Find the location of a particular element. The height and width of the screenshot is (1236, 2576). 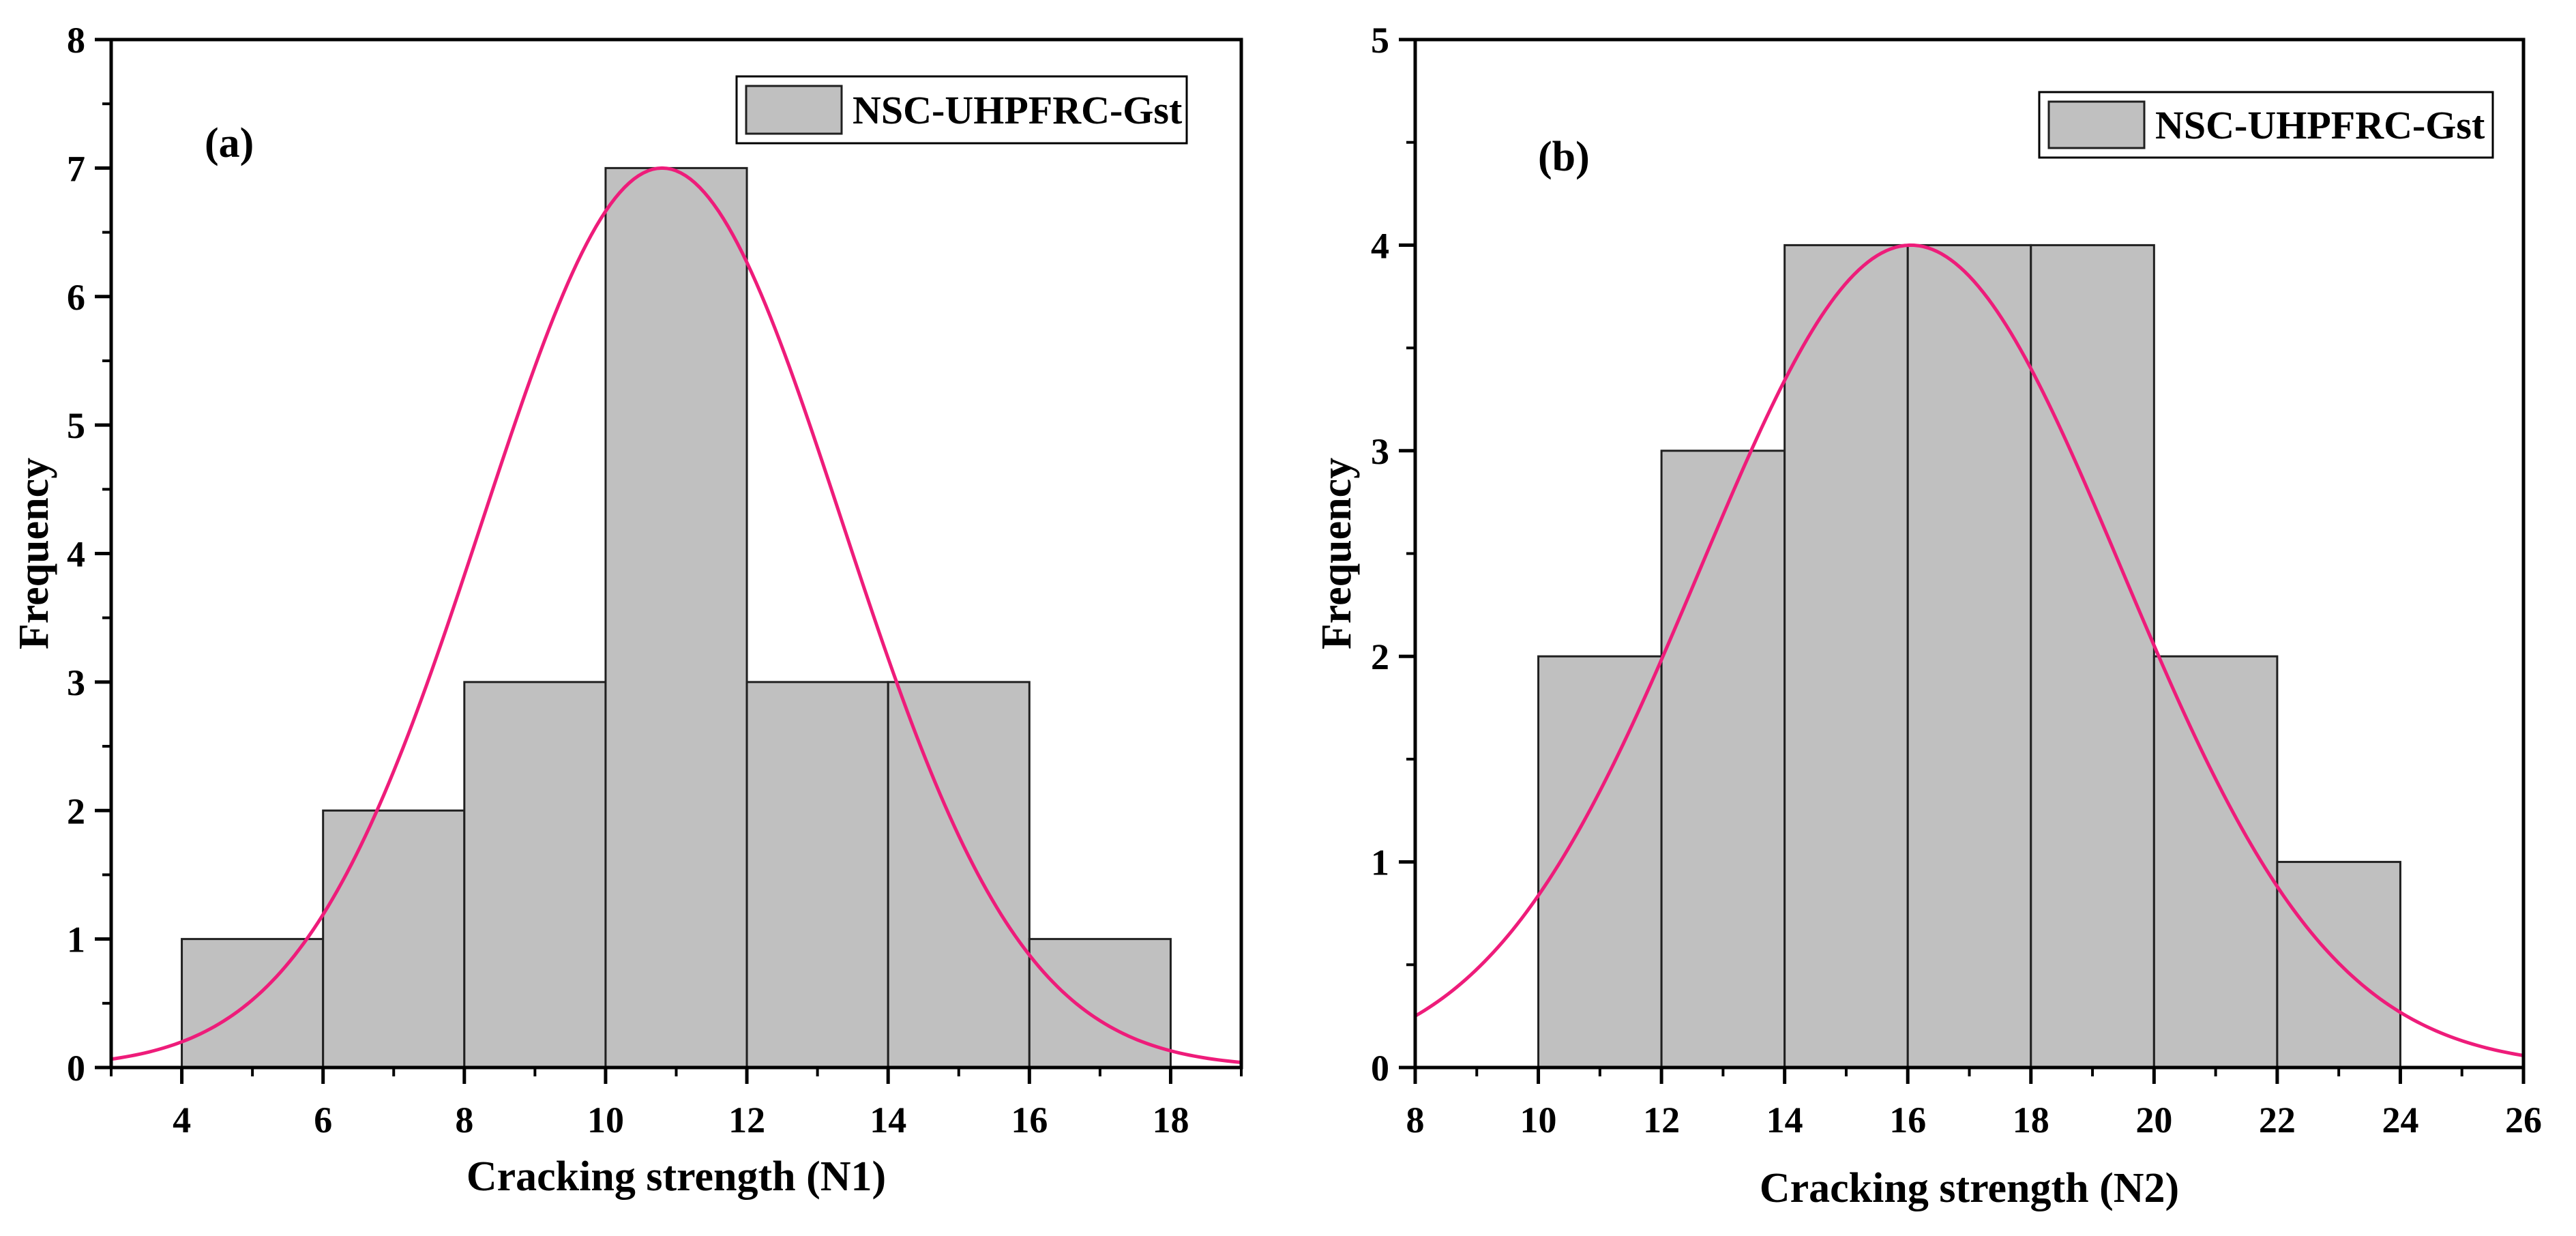

panel-b-x-tick-label: 16 is located at coordinates (1907, 1120).